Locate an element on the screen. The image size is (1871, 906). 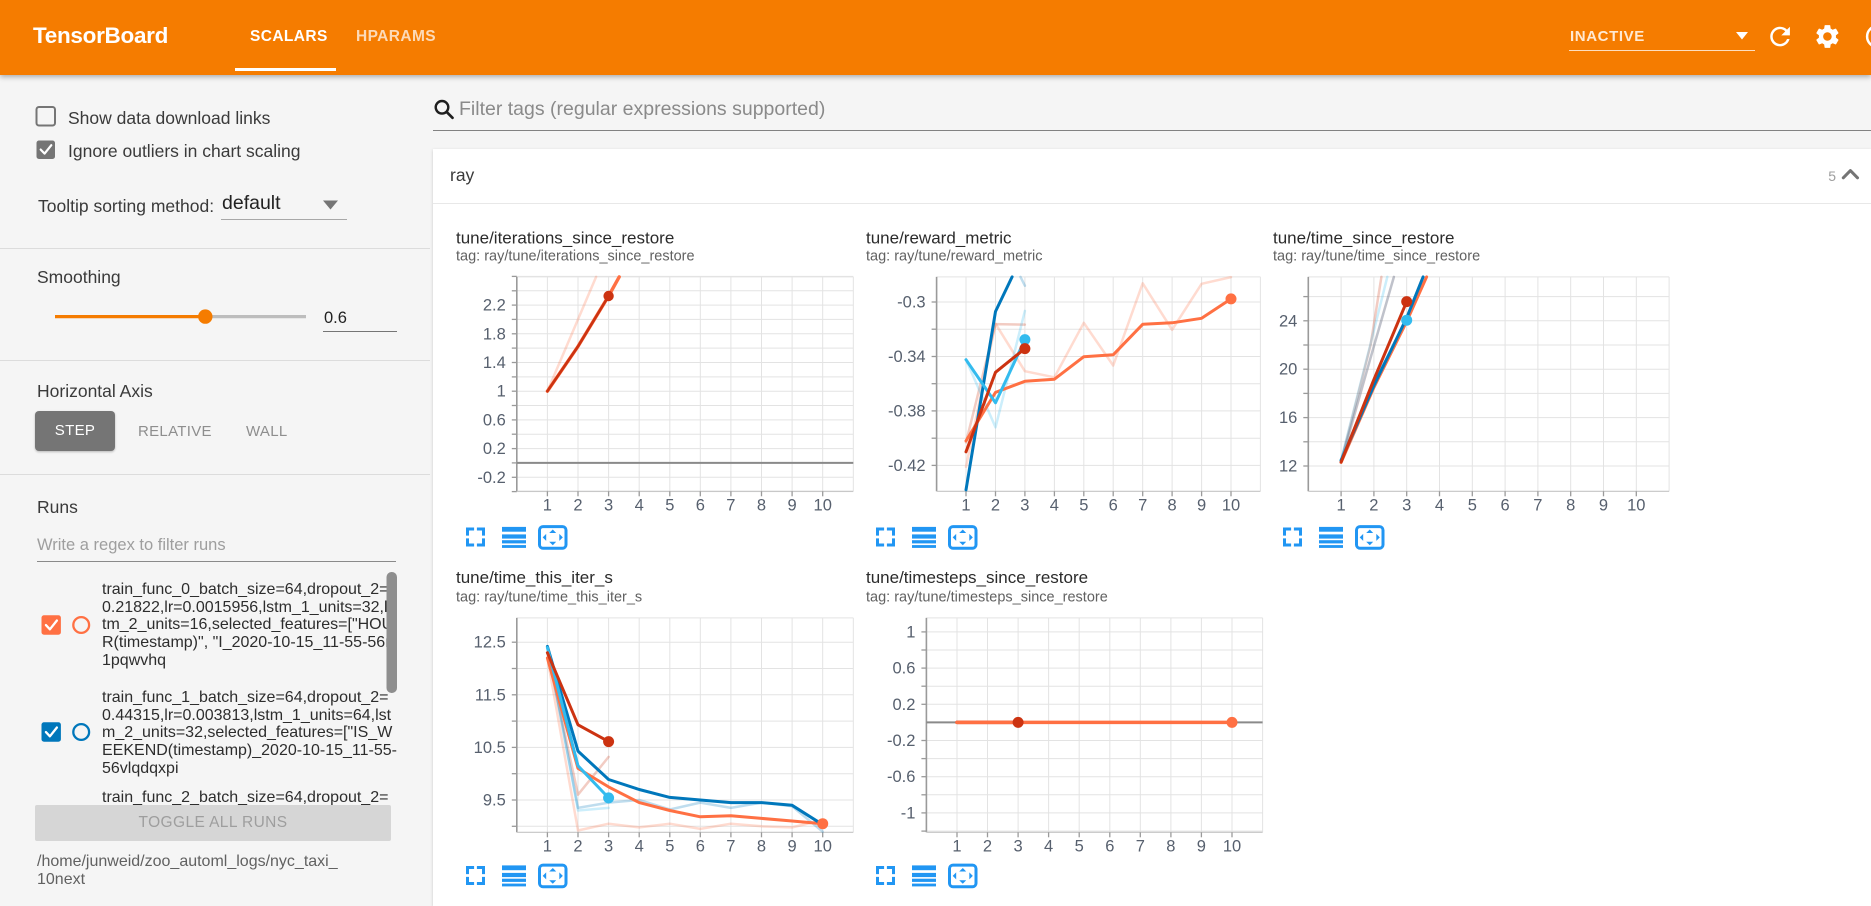
svg-text: tune/iterations_since_restore is located at coordinates (565, 238).